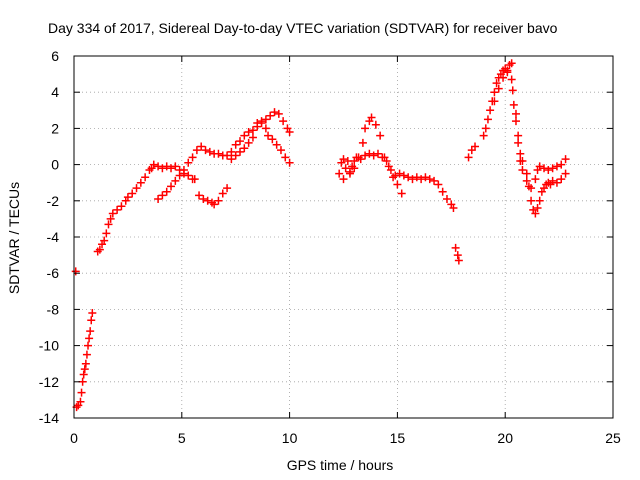  What do you see at coordinates (53, 201) in the screenshot?
I see `y-tick-label: -2` at bounding box center [53, 201].